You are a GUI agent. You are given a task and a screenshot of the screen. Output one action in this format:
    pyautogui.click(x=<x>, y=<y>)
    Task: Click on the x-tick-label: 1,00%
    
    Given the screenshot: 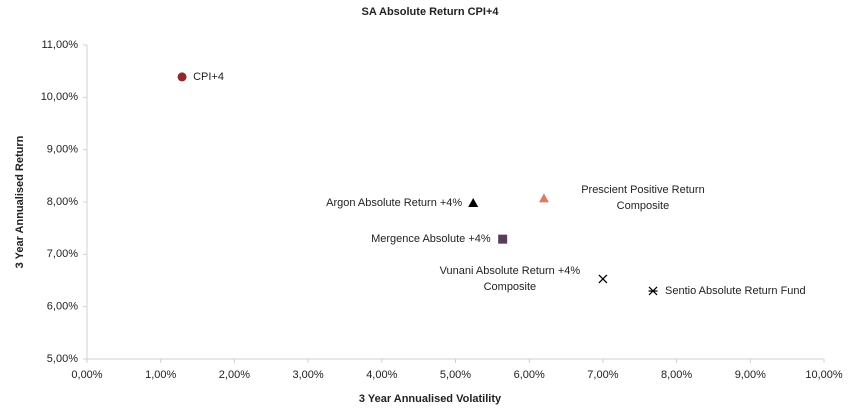 What is the action you would take?
    pyautogui.click(x=160, y=375)
    